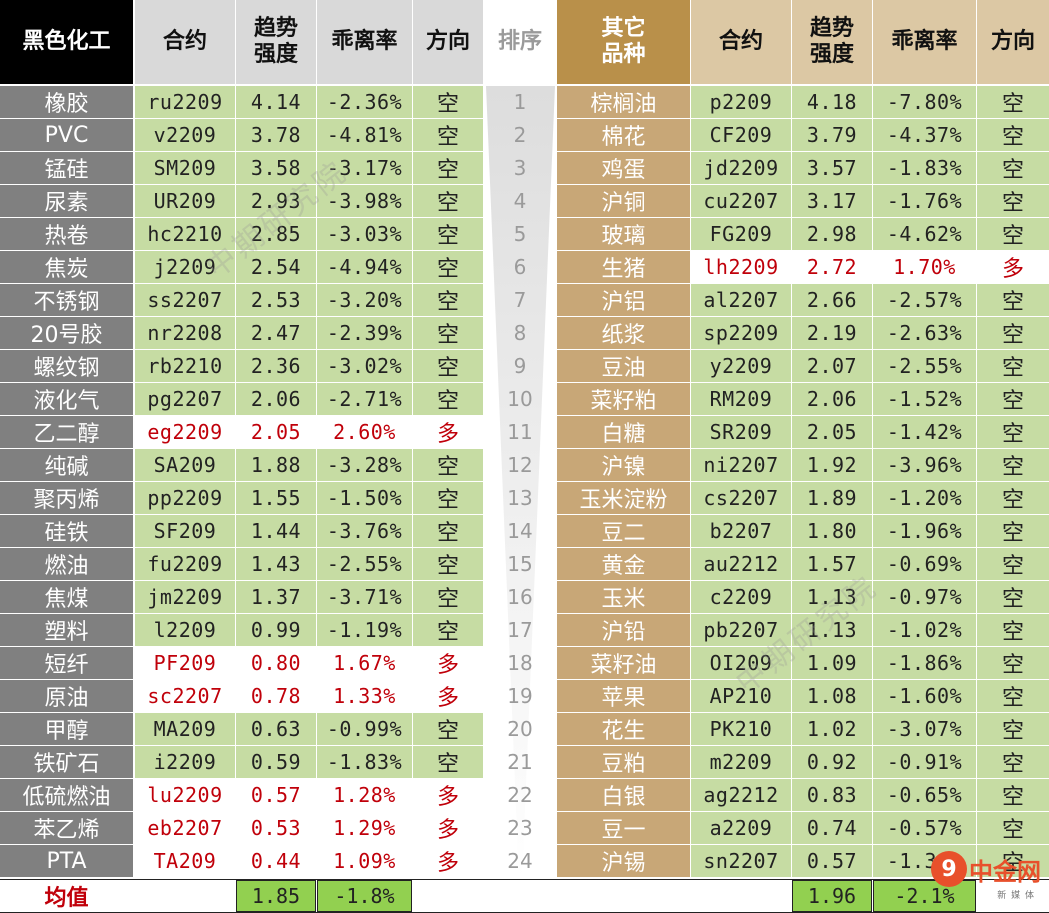  What do you see at coordinates (924, 300) in the screenshot?
I see `right-row-deviation: -2.57%` at bounding box center [924, 300].